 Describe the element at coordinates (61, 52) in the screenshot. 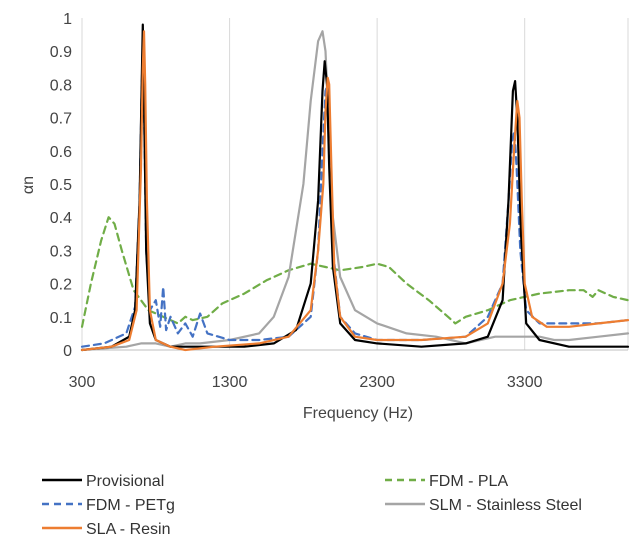

I see `y-tick-label: 0.9` at that location.